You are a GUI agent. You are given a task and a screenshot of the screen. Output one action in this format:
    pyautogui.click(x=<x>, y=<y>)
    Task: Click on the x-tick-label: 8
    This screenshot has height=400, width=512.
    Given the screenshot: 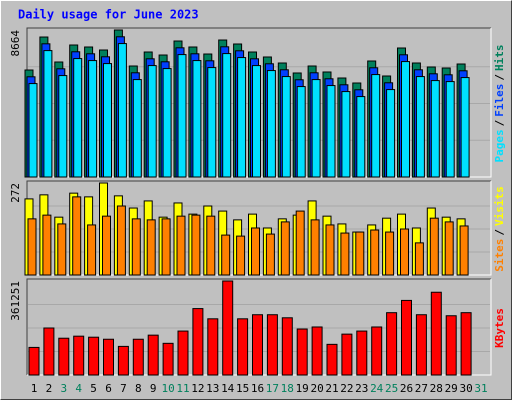 What is the action you would take?
    pyautogui.click(x=138, y=388)
    